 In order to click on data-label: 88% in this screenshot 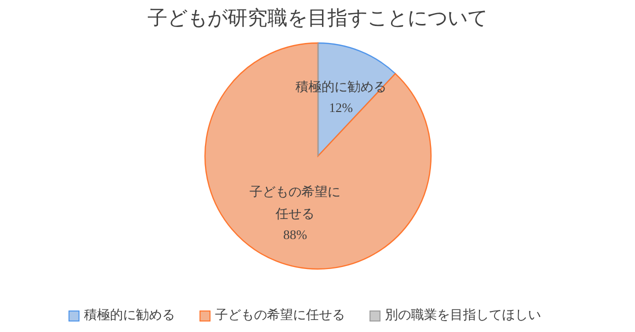, I will do `click(295, 234)`.